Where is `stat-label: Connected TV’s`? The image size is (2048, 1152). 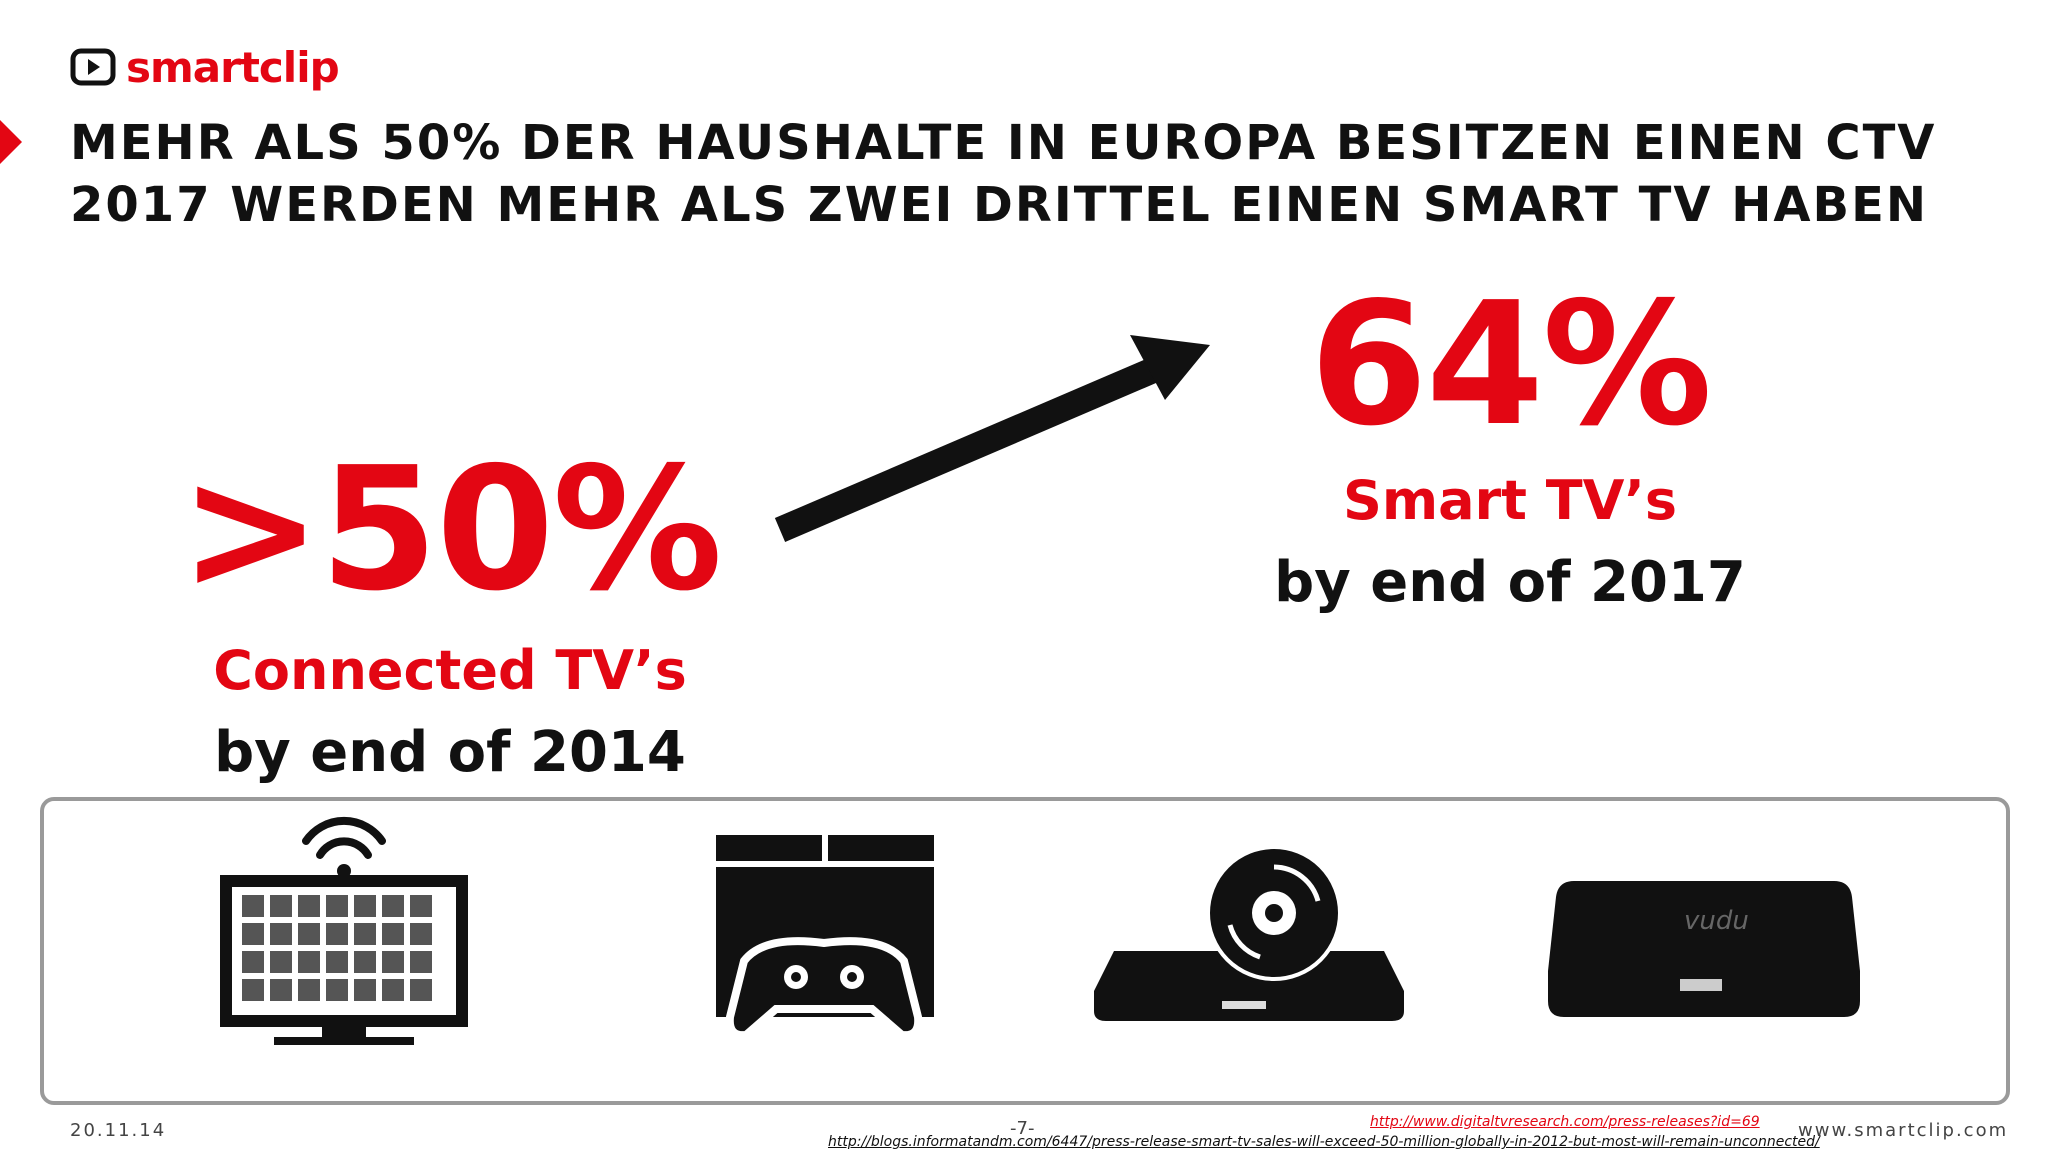 stat-label: Connected TV’s is located at coordinates (450, 670).